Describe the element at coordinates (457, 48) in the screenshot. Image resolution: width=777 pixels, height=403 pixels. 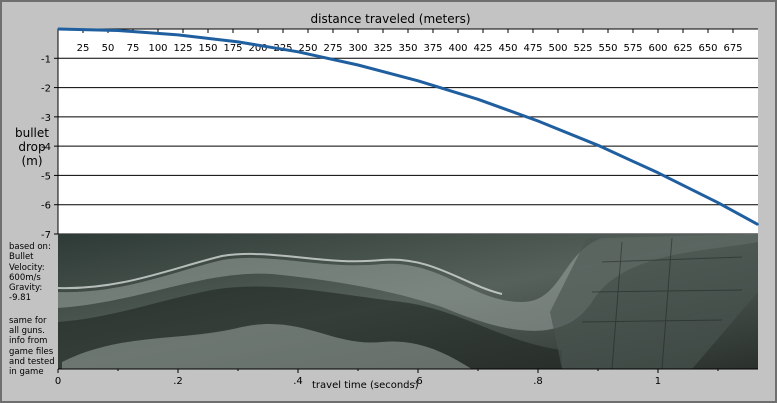
I see `top-tick-label: 400` at that location.